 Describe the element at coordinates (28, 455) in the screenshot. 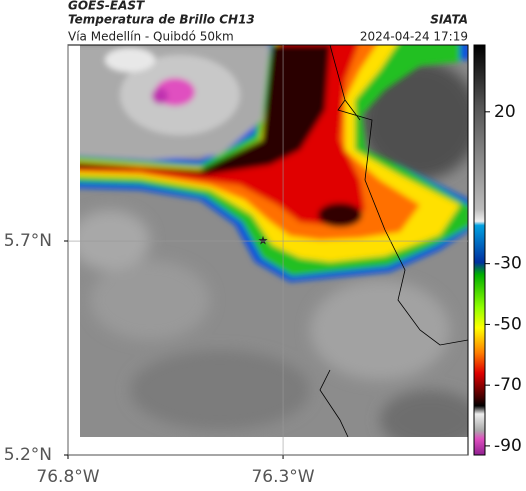

I see `y-tick-label: 5.2°N` at that location.